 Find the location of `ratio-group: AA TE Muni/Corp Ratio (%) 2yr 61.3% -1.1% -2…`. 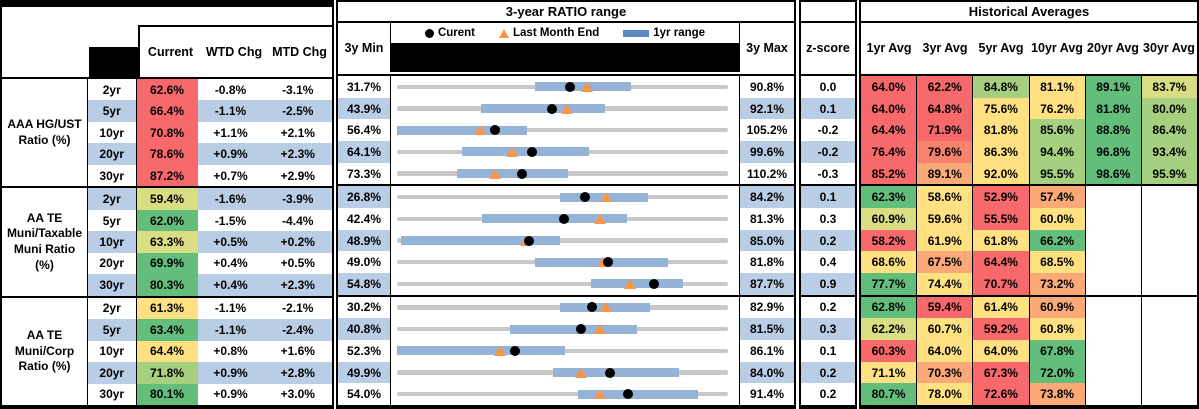

ratio-group: AA TE Muni/Corp Ratio (%) 2yr 61.3% -1.1% -2… is located at coordinates (167, 350).